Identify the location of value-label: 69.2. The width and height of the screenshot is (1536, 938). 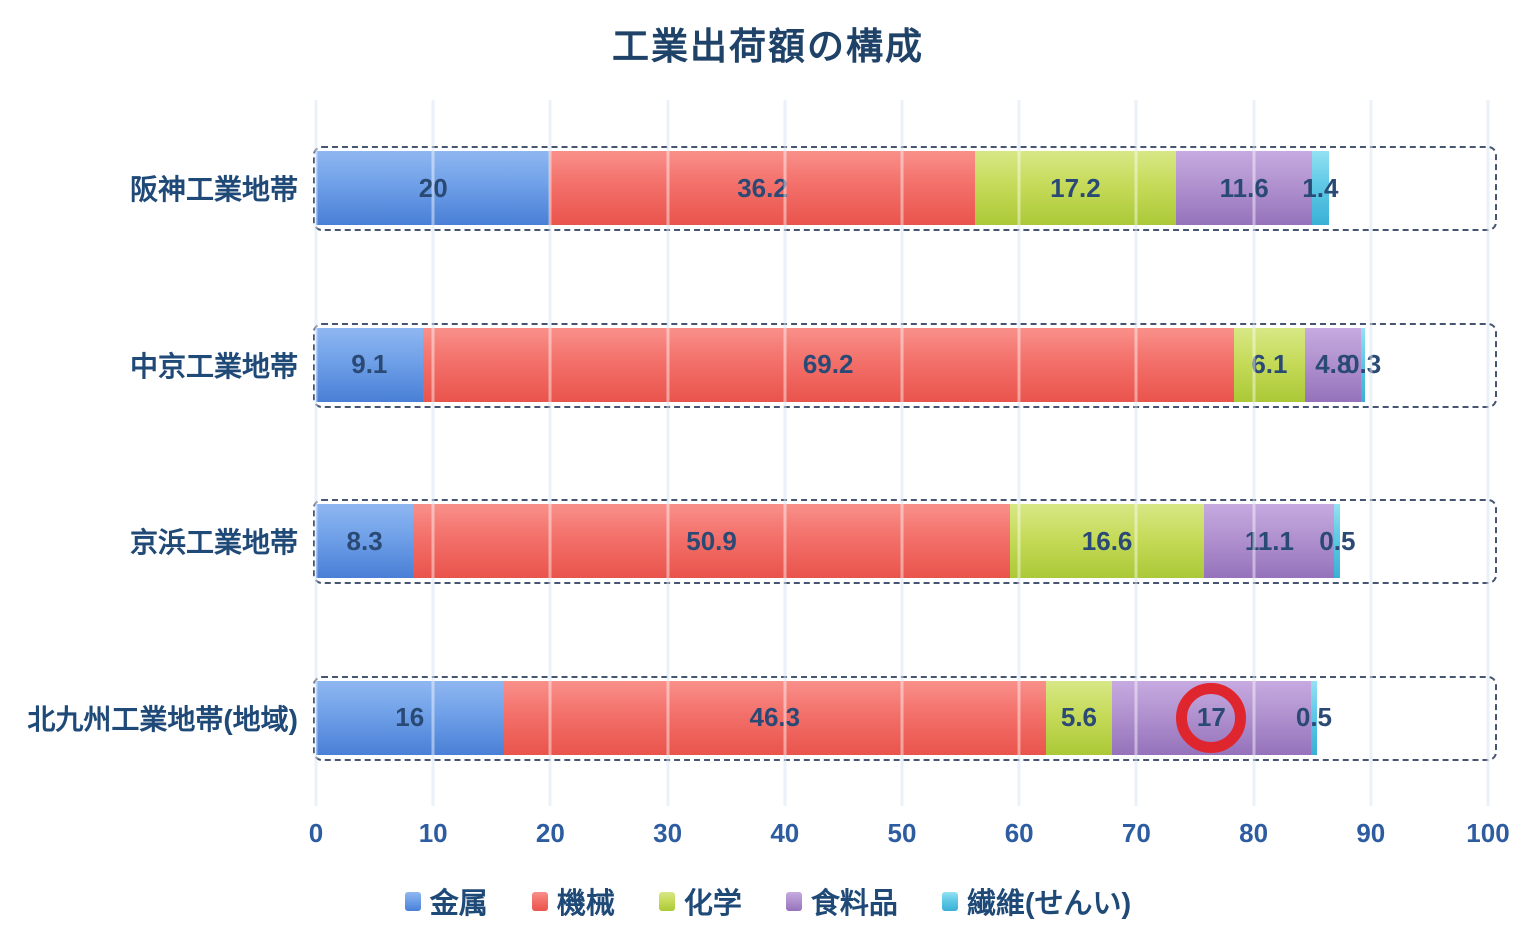
(828, 364).